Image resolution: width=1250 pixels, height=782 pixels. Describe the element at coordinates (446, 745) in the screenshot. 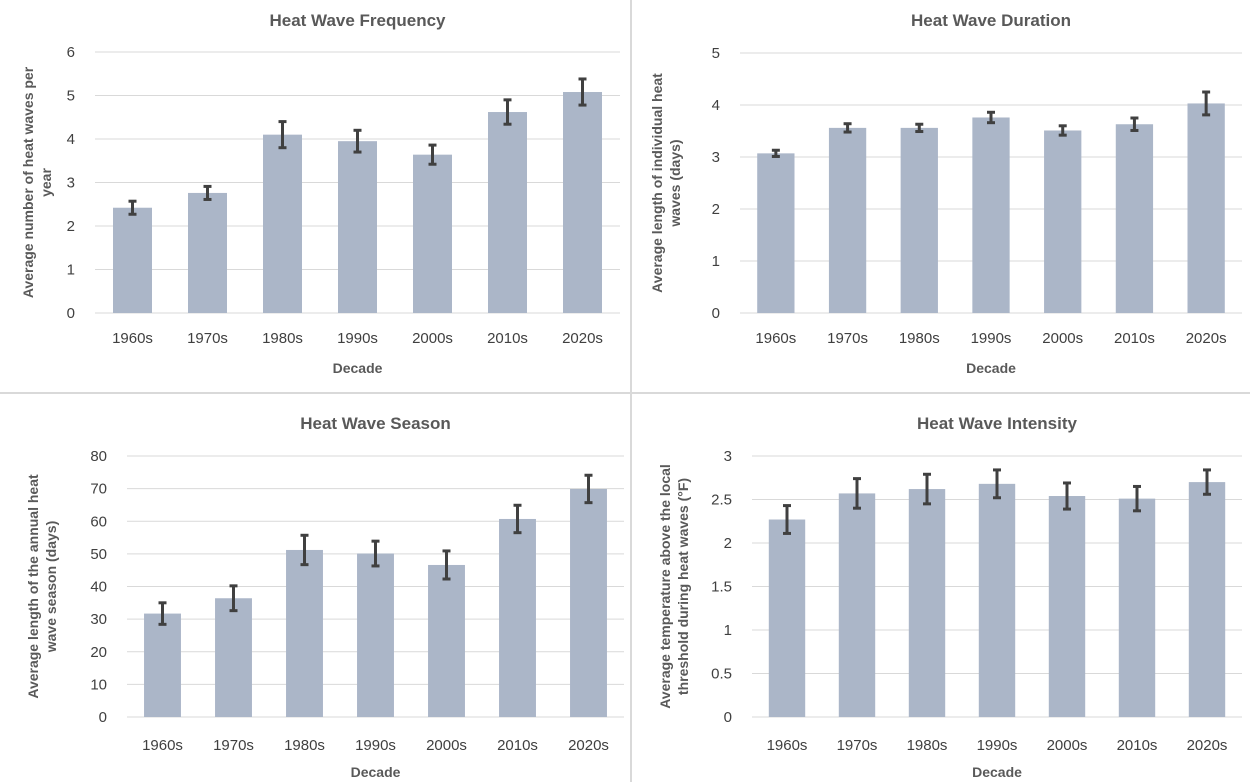

I see `x-tick-label: 2000s` at that location.